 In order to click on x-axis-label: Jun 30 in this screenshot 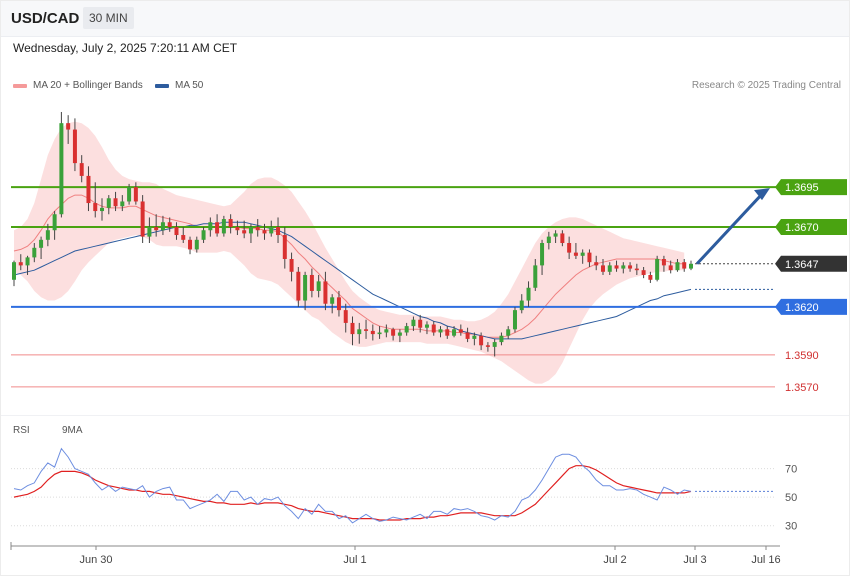, I will do `click(95, 560)`.